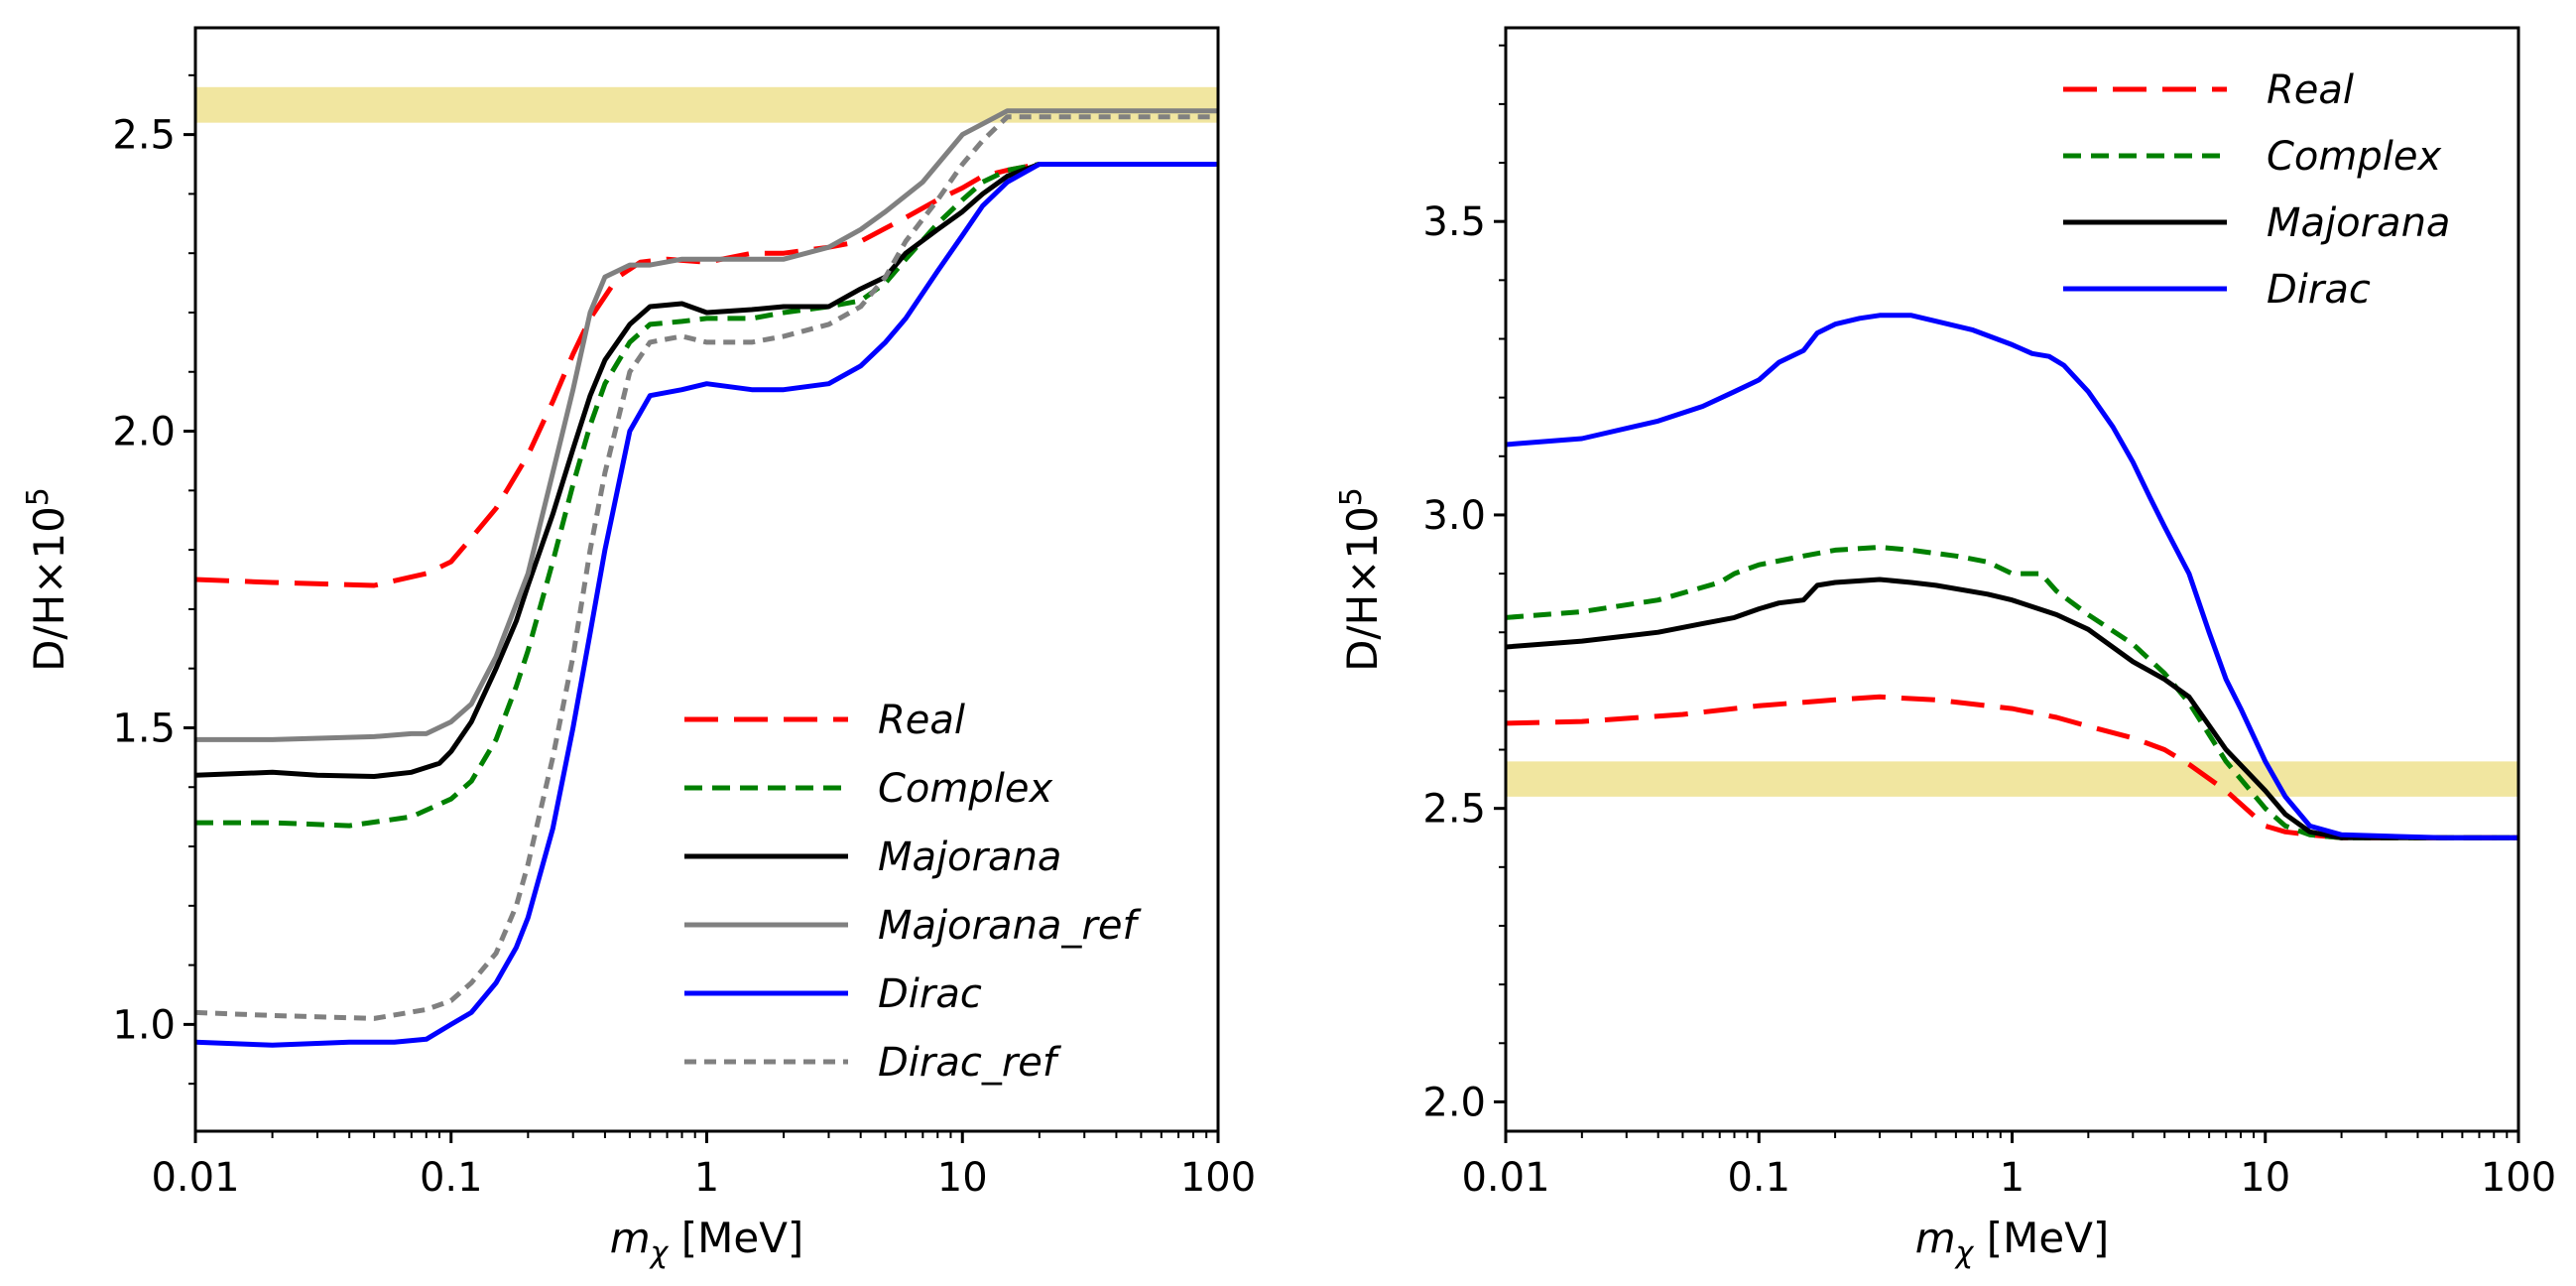 The height and width of the screenshot is (1286, 2576). Describe the element at coordinates (1010, 926) in the screenshot. I see `legend-label: Majorana_ref` at that location.